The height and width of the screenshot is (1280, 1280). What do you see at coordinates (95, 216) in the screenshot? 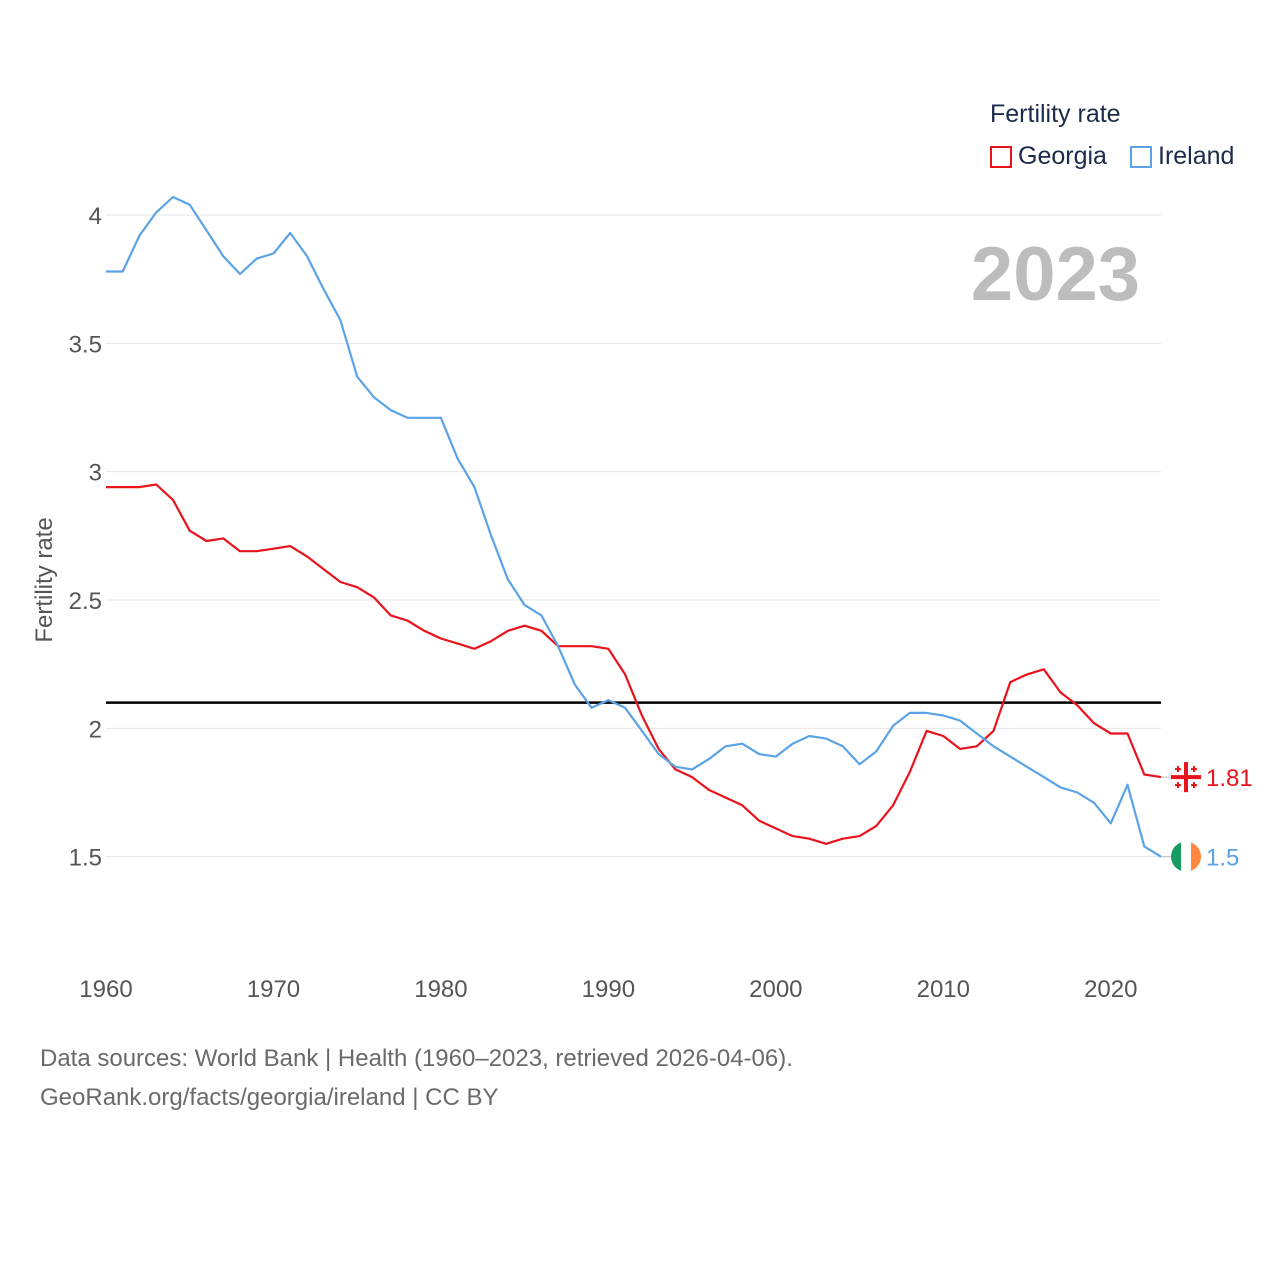
I see `y-tick-label: 4` at bounding box center [95, 216].